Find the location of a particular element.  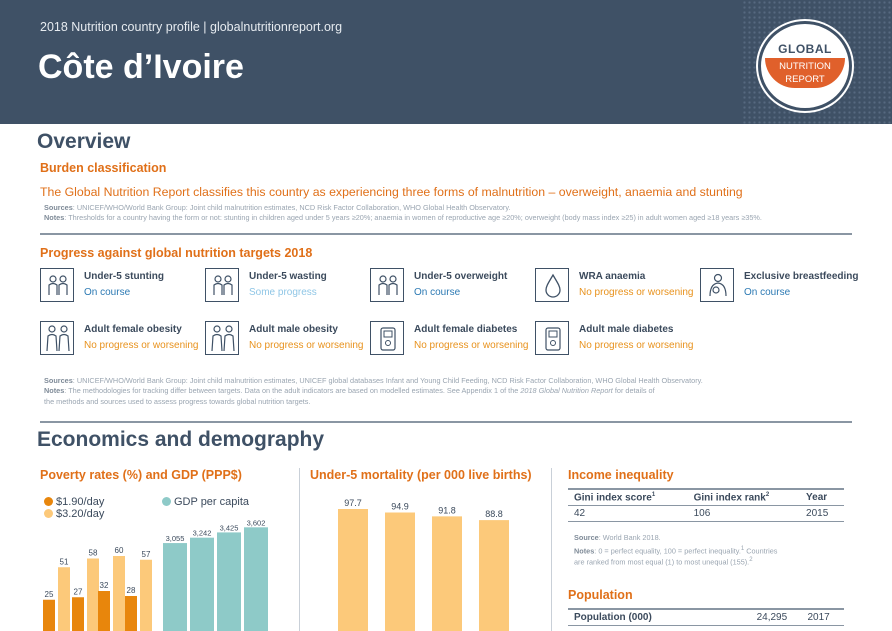

poverty-190-label: 28 is located at coordinates (131, 590).